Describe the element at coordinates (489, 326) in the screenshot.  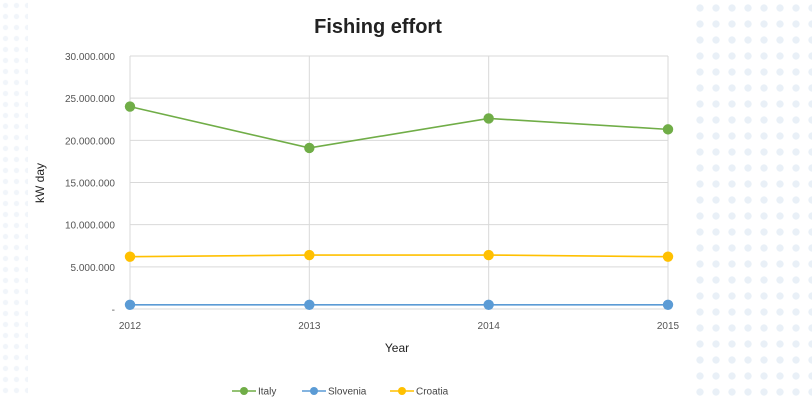
I see `x-tick-label: 2014` at that location.